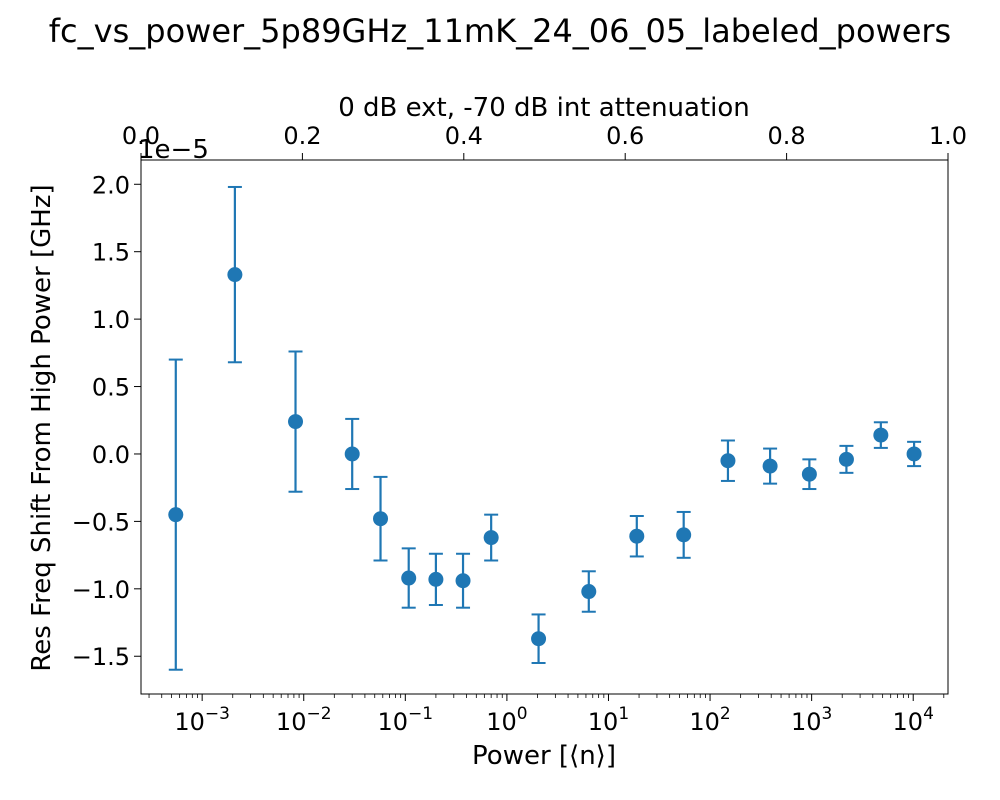 The image size is (1000, 800). Describe the element at coordinates (101, 657) in the screenshot. I see `y-tick-label: −1.5` at that location.